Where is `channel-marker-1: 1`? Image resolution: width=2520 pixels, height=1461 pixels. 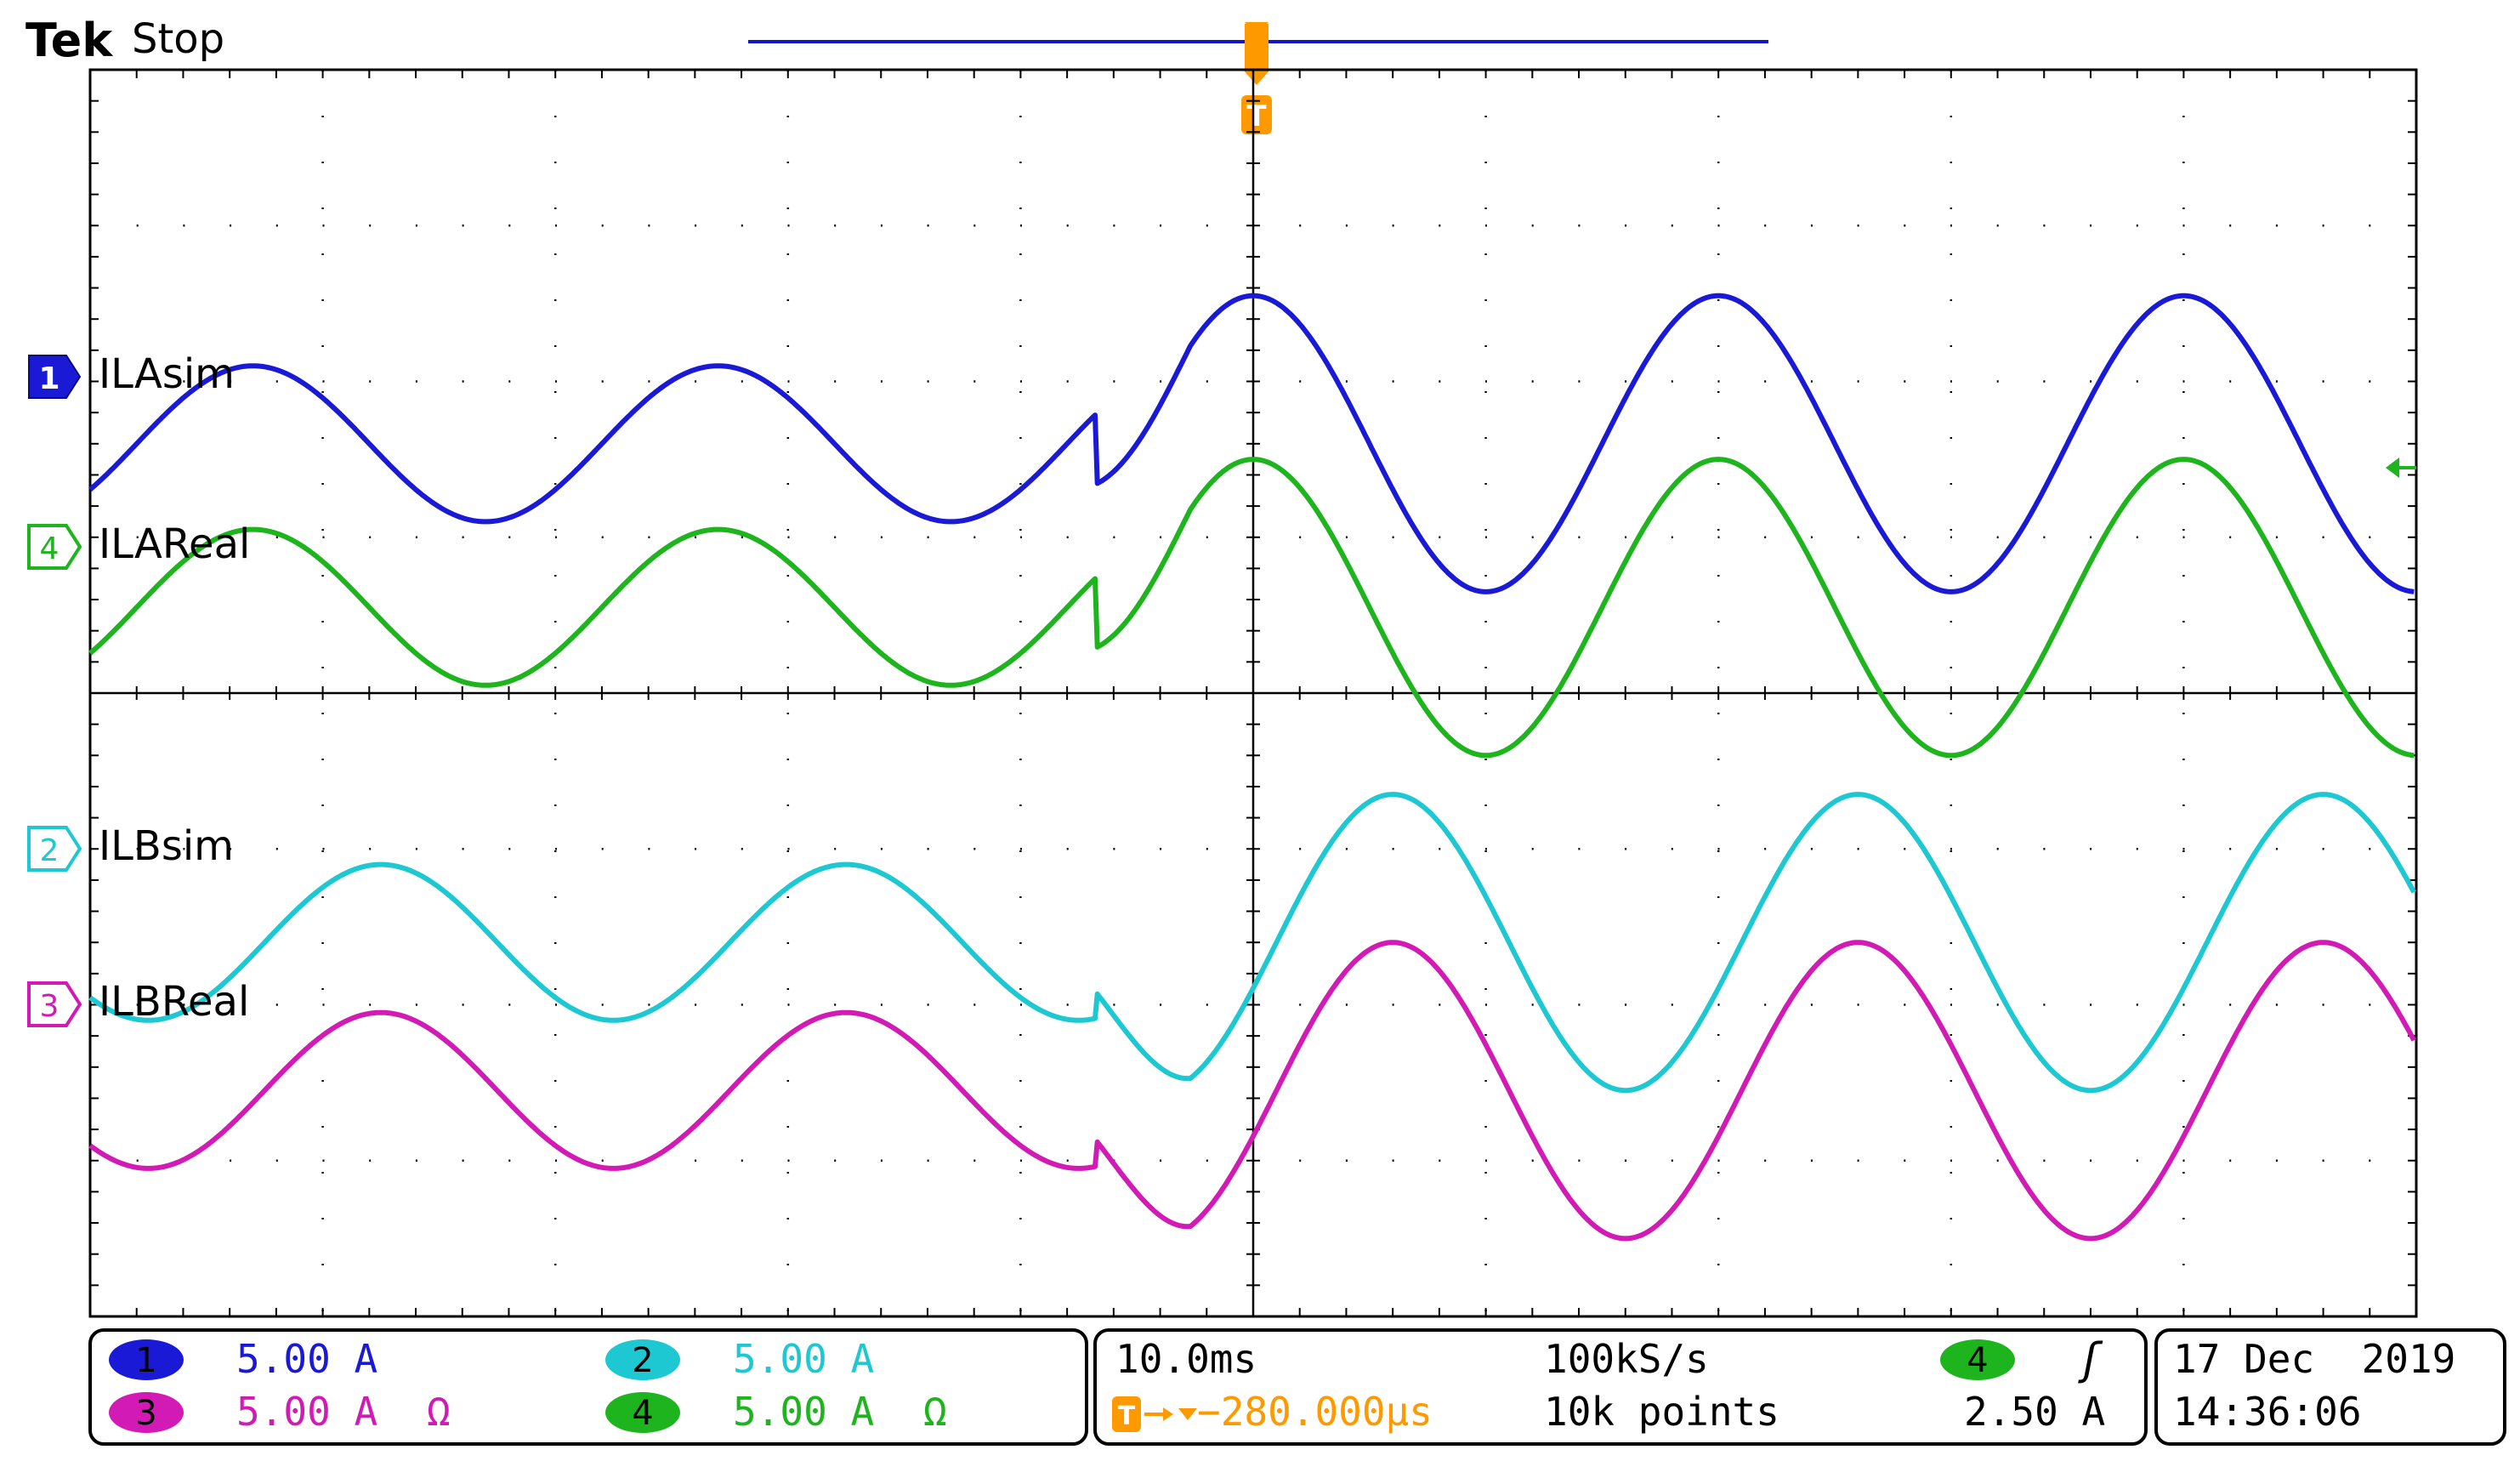
channel-marker-1: 1 is located at coordinates (55, 377).